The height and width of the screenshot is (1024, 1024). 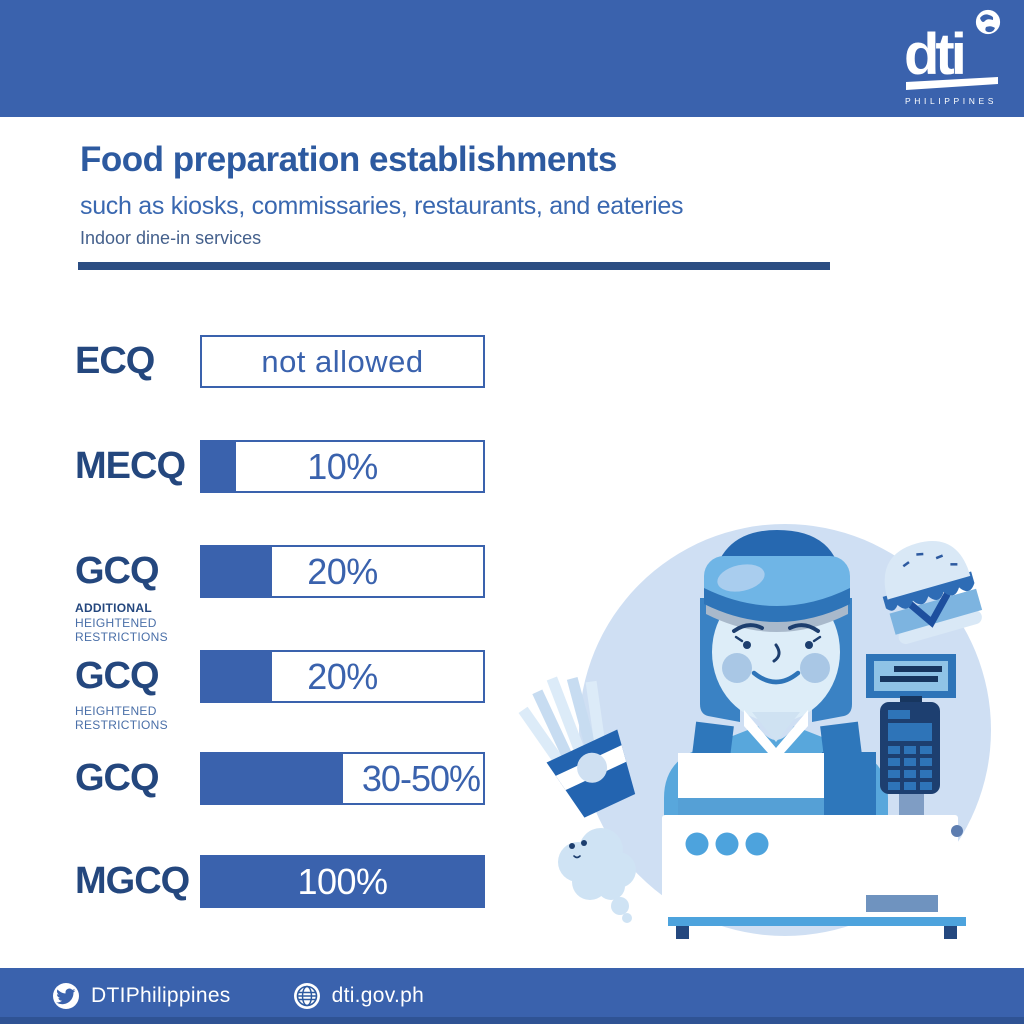 I want to click on apron-panel-shadow, so click(x=751, y=807).